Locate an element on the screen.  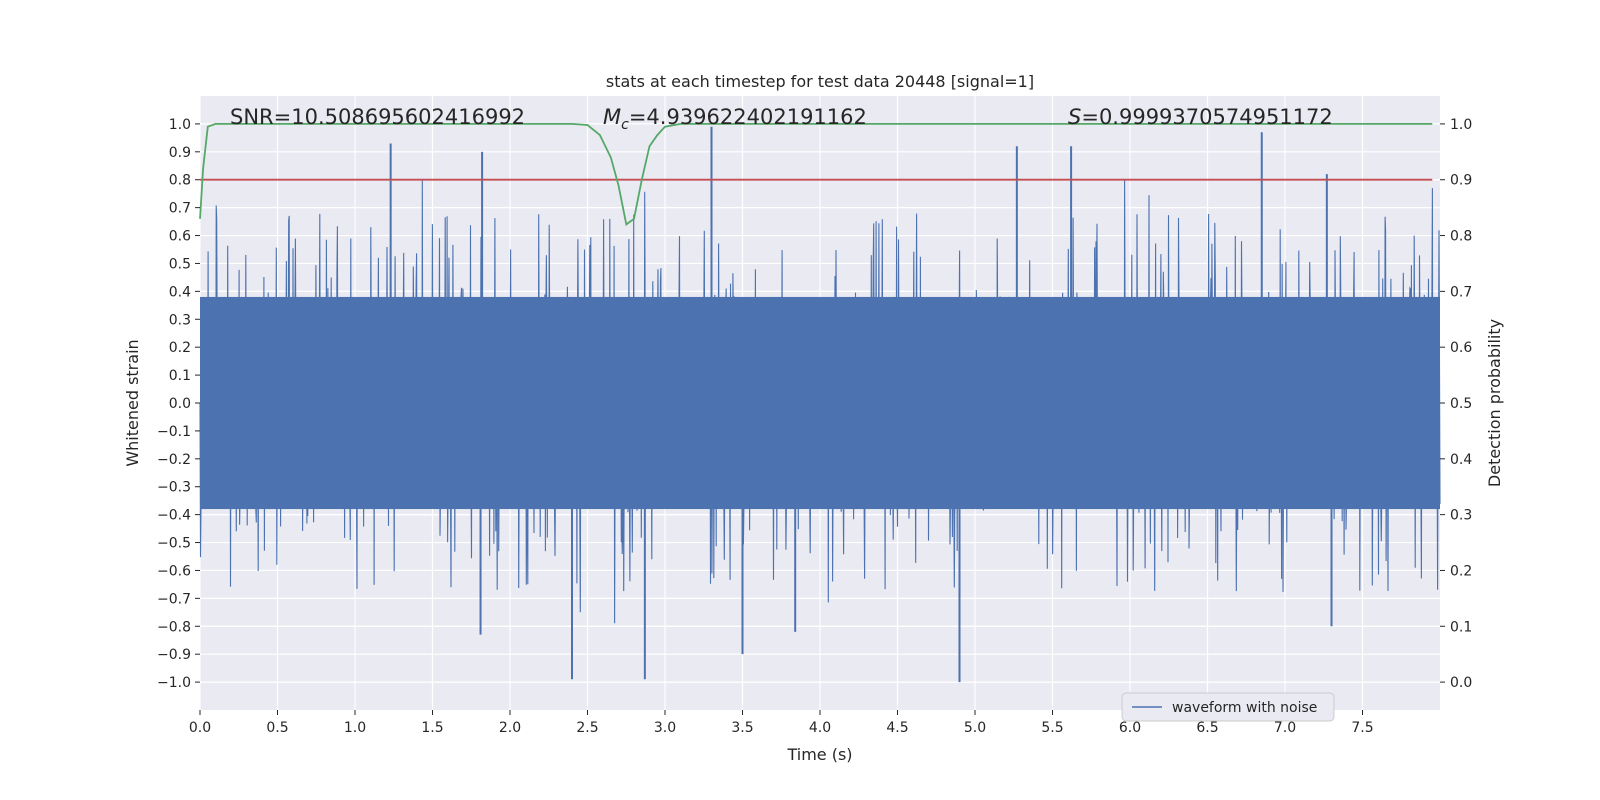
y2-tick-label: 0.0 is located at coordinates (1461, 683).